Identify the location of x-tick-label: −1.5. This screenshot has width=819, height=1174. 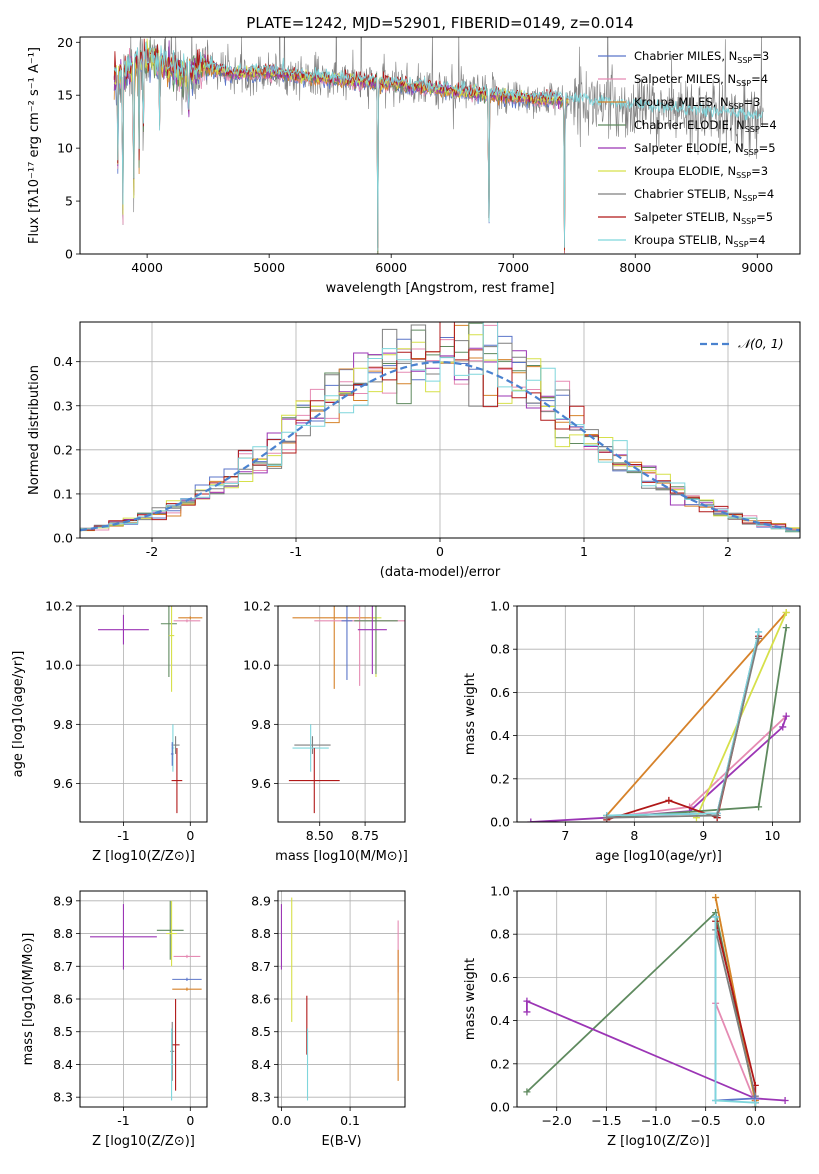
(606, 1120).